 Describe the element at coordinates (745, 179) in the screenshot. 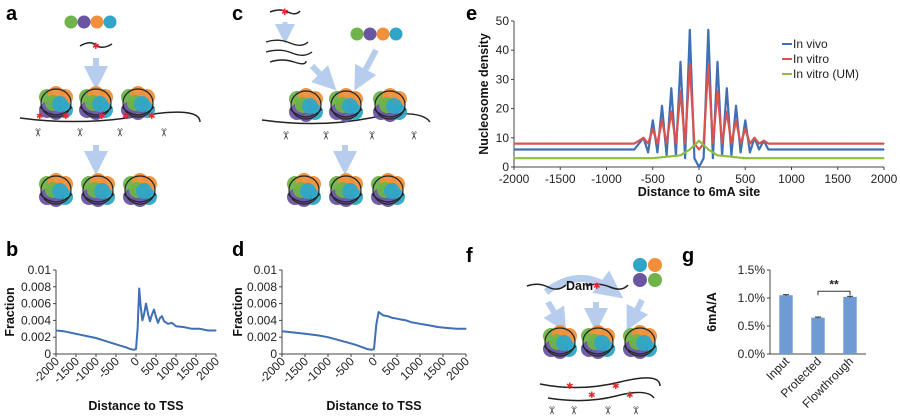

I see `x-tick-label: 500` at that location.